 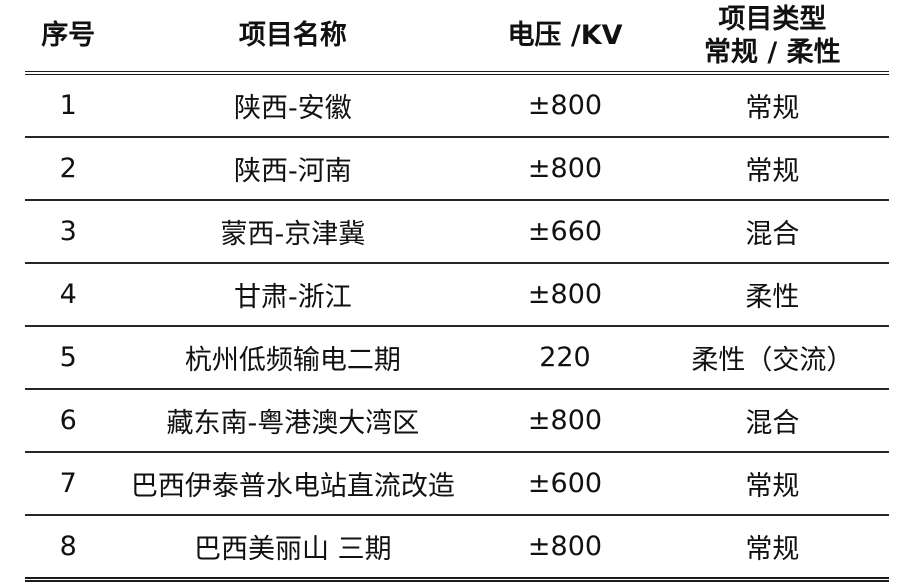 What do you see at coordinates (565, 483) in the screenshot?
I see `cell-voltage: ±600` at bounding box center [565, 483].